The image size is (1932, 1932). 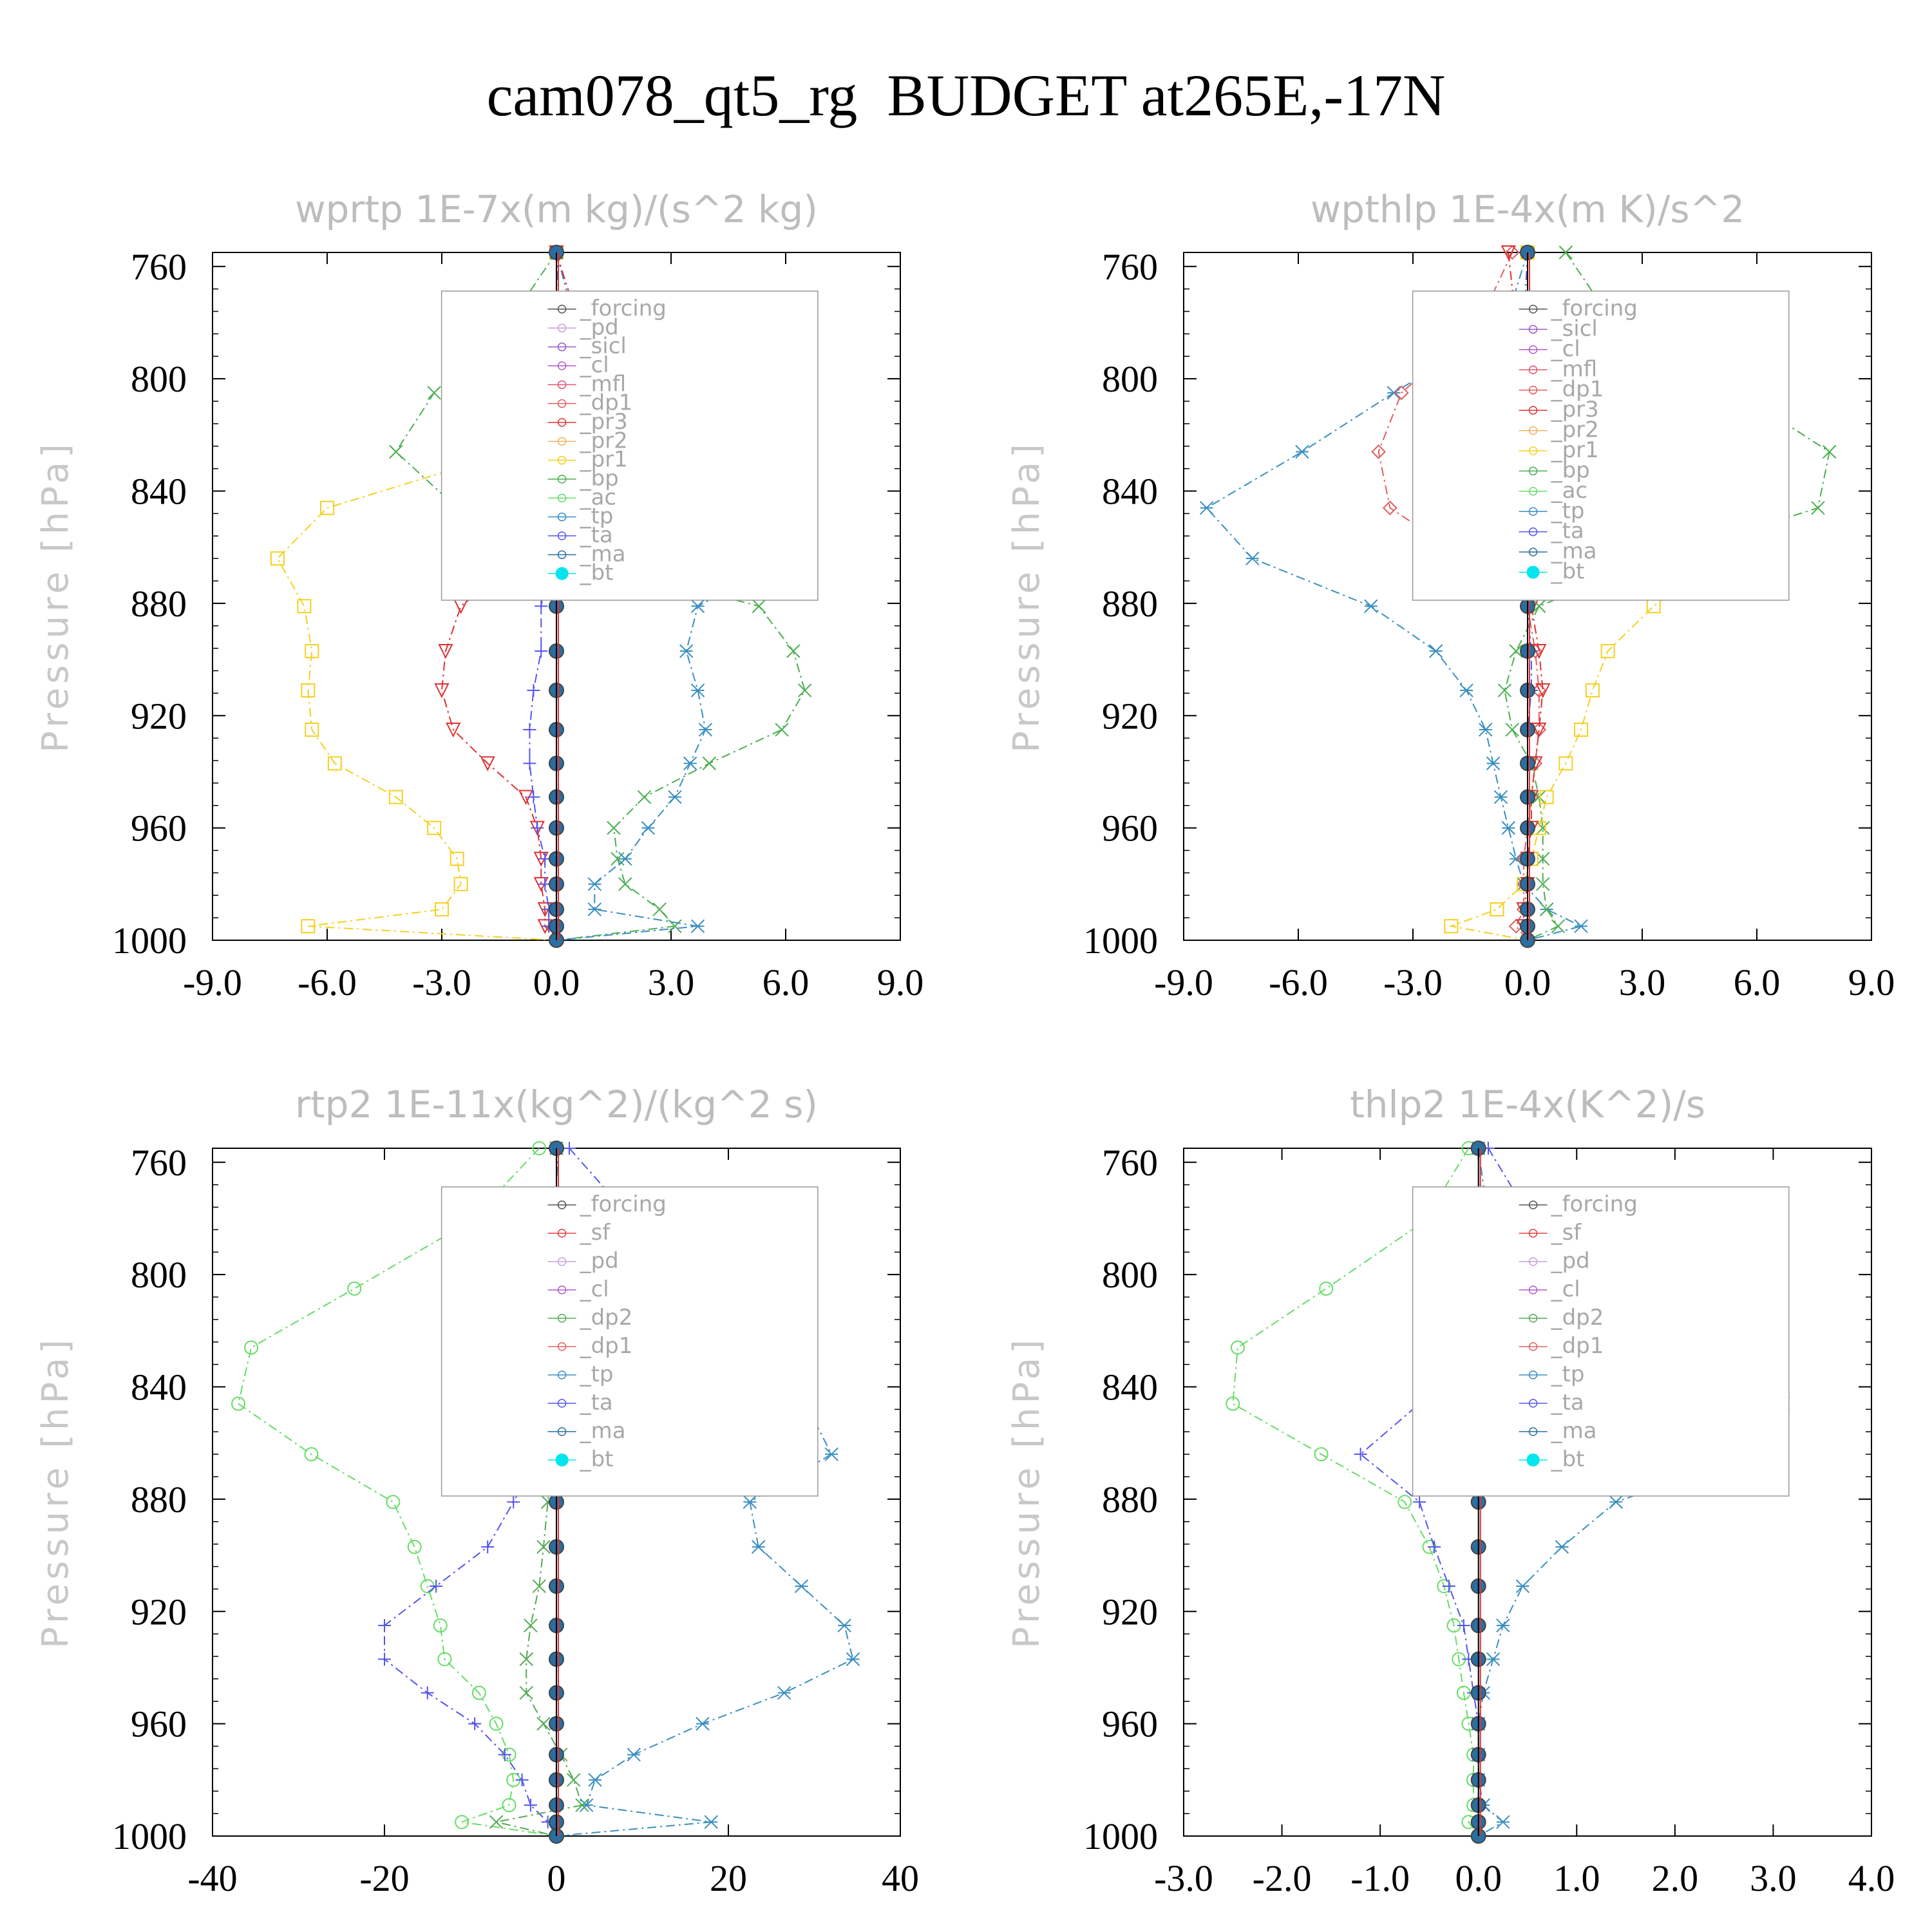 I want to click on legend-label: _tp, so click(x=1568, y=511).